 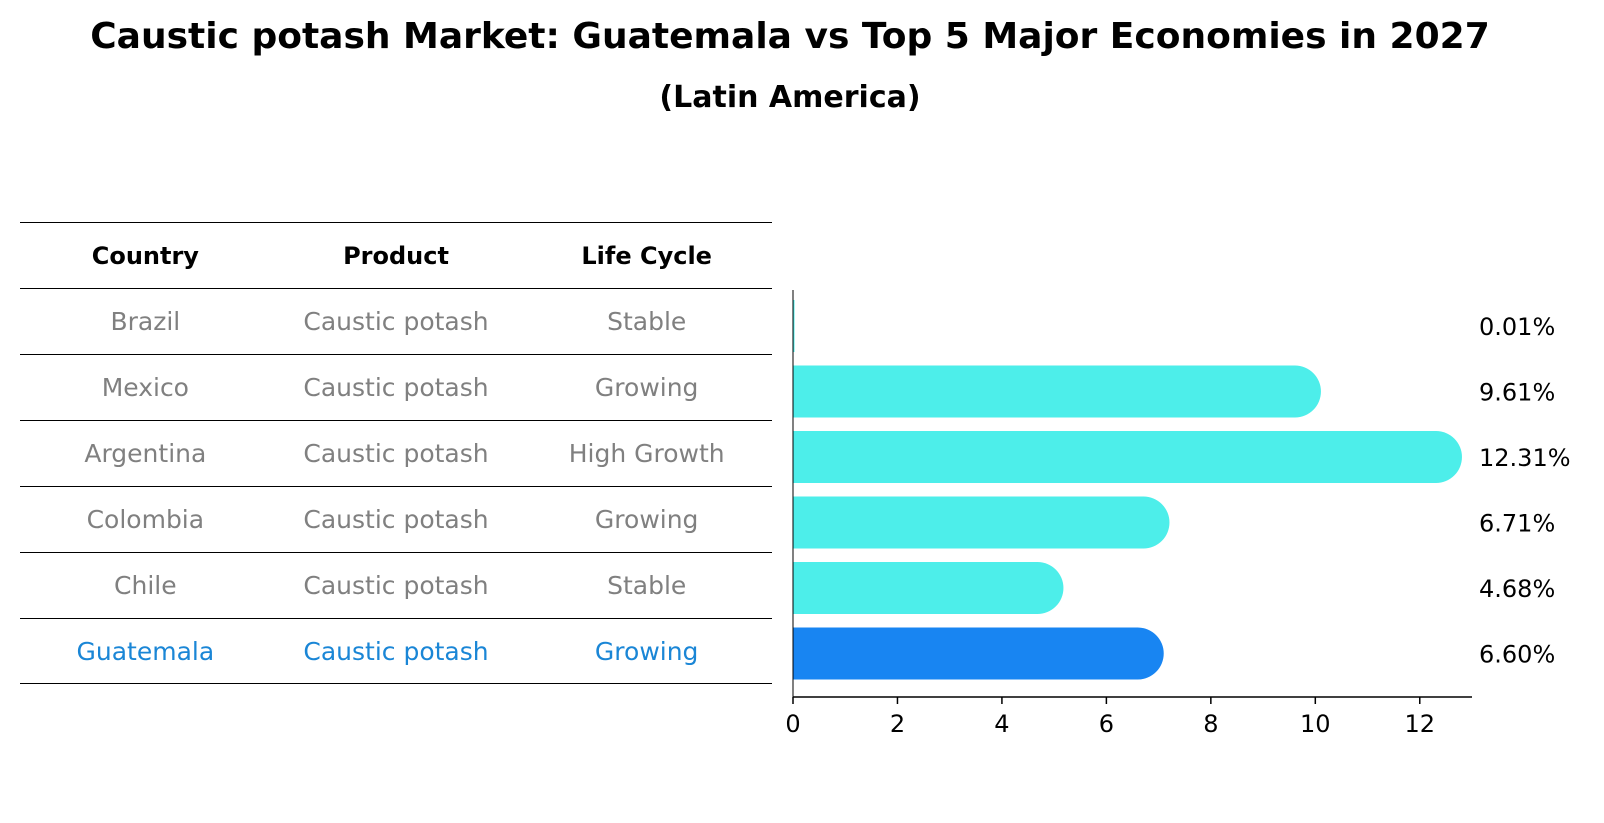 What do you see at coordinates (1057, 391) in the screenshot?
I see `bar-mexico` at bounding box center [1057, 391].